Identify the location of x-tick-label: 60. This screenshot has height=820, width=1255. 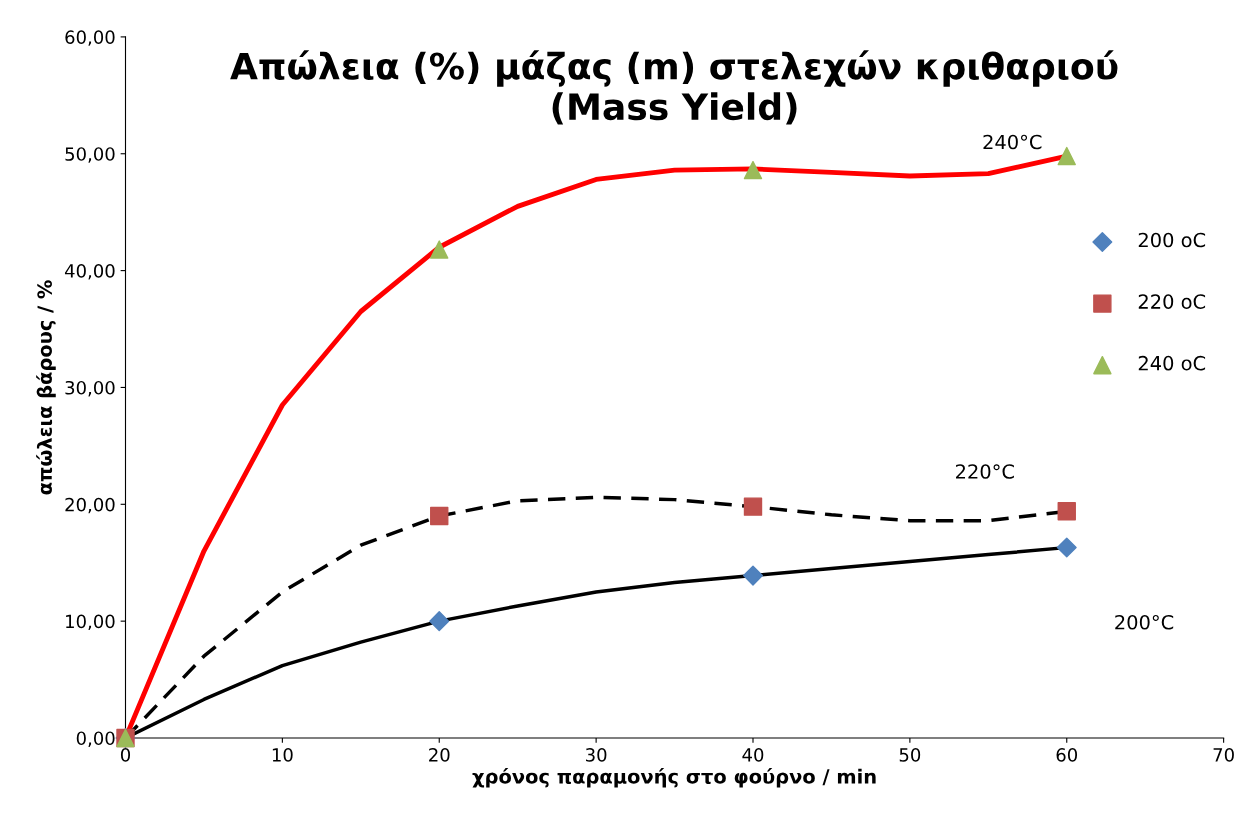
(1067, 755).